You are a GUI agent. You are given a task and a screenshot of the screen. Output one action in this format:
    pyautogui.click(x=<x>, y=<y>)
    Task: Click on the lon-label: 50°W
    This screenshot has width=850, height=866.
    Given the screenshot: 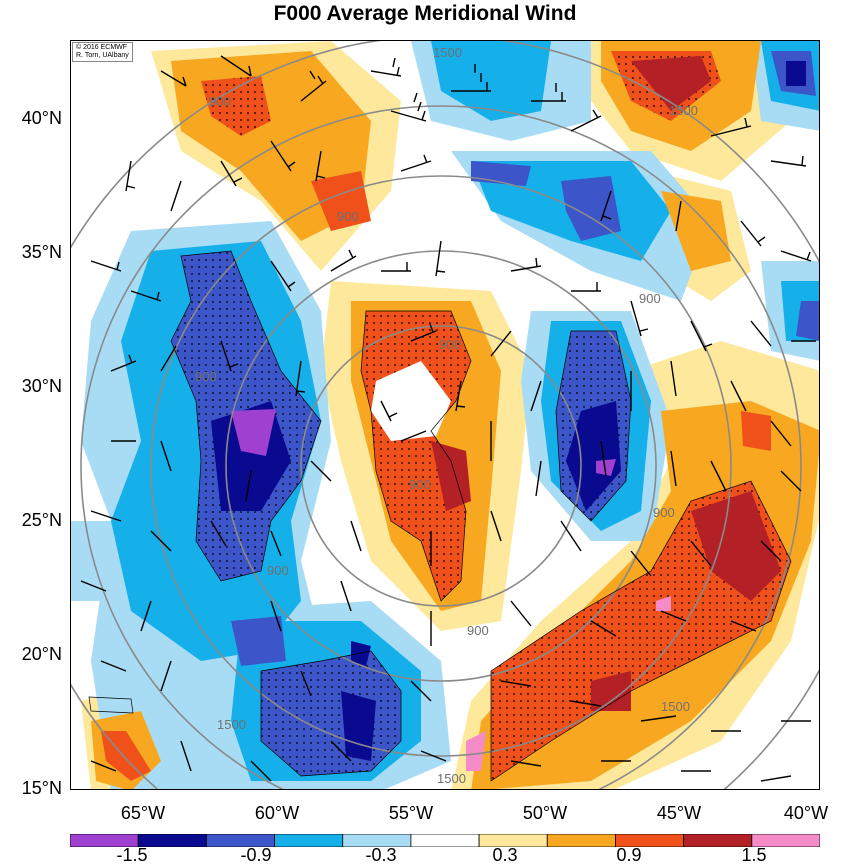 What is the action you would take?
    pyautogui.click(x=545, y=813)
    